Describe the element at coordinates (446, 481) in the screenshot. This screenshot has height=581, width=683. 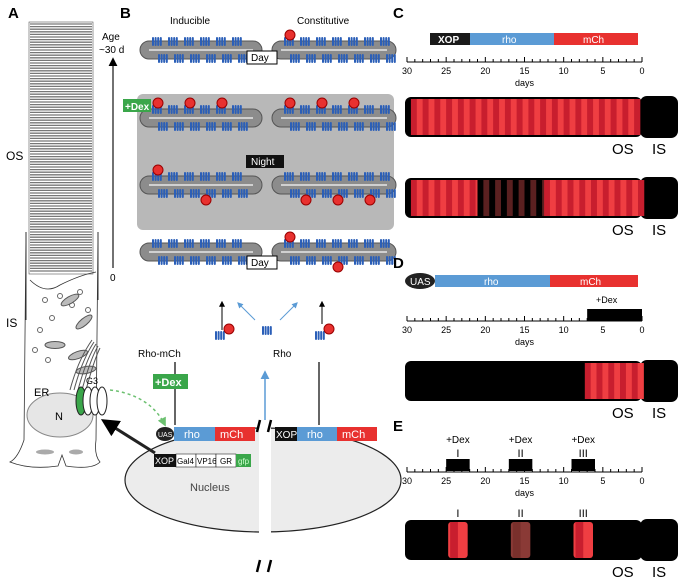
I see `tick-label: 25` at that location.